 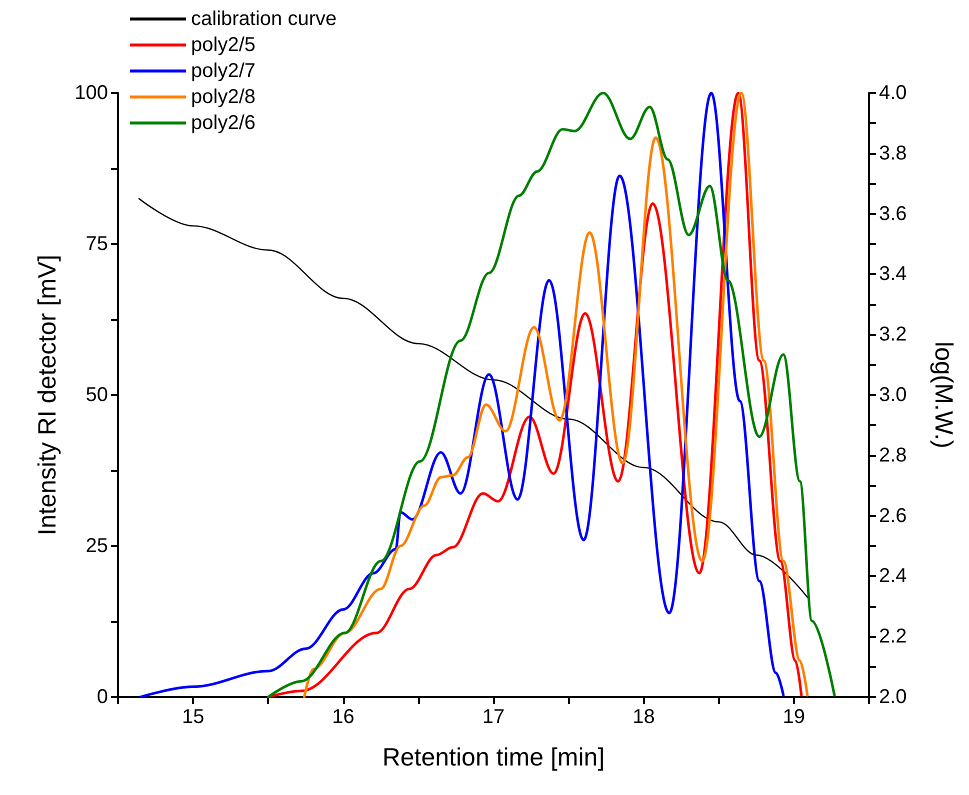 I want to click on y-tick-label: 75, so click(x=97, y=244).